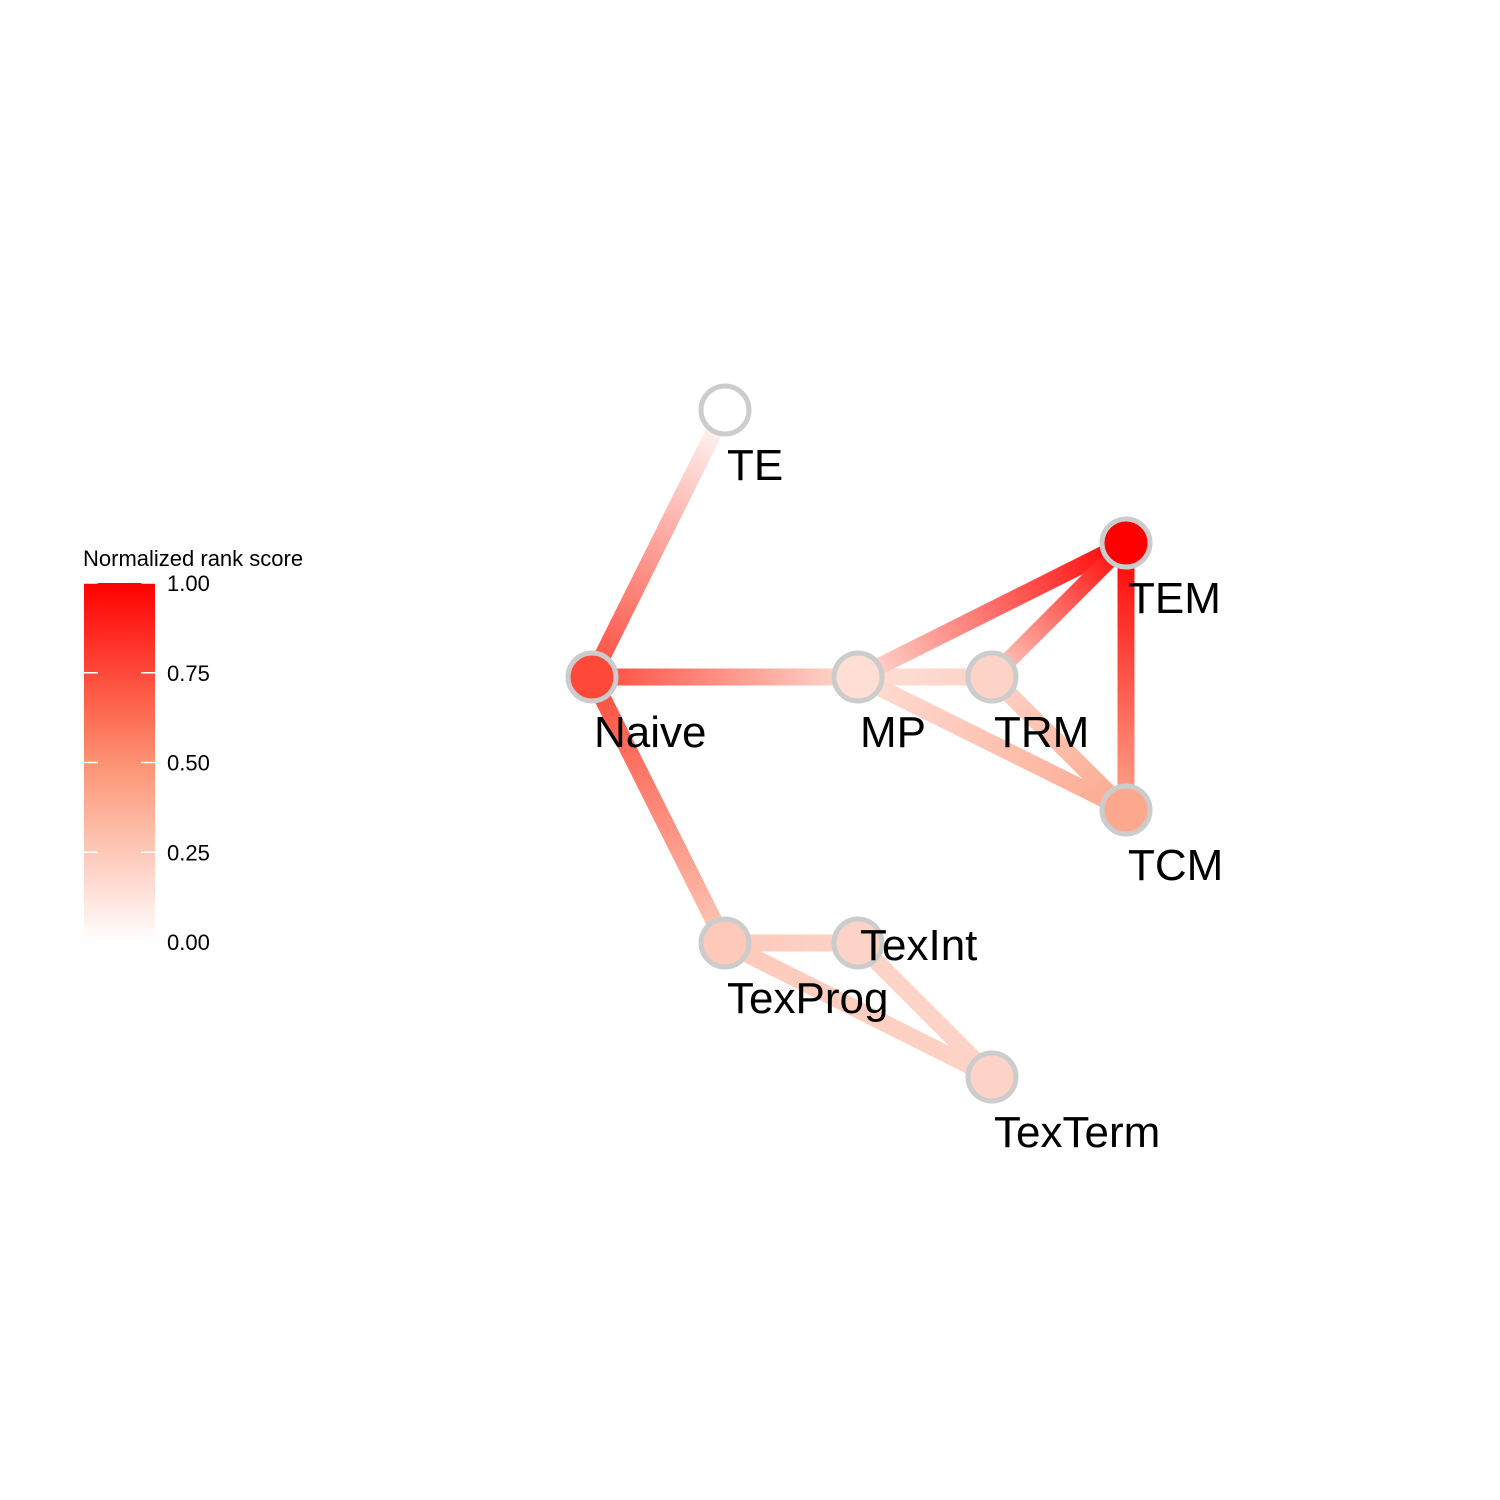 This screenshot has height=1500, width=1500. I want to click on edge-naive-texprog, so click(658, 810).